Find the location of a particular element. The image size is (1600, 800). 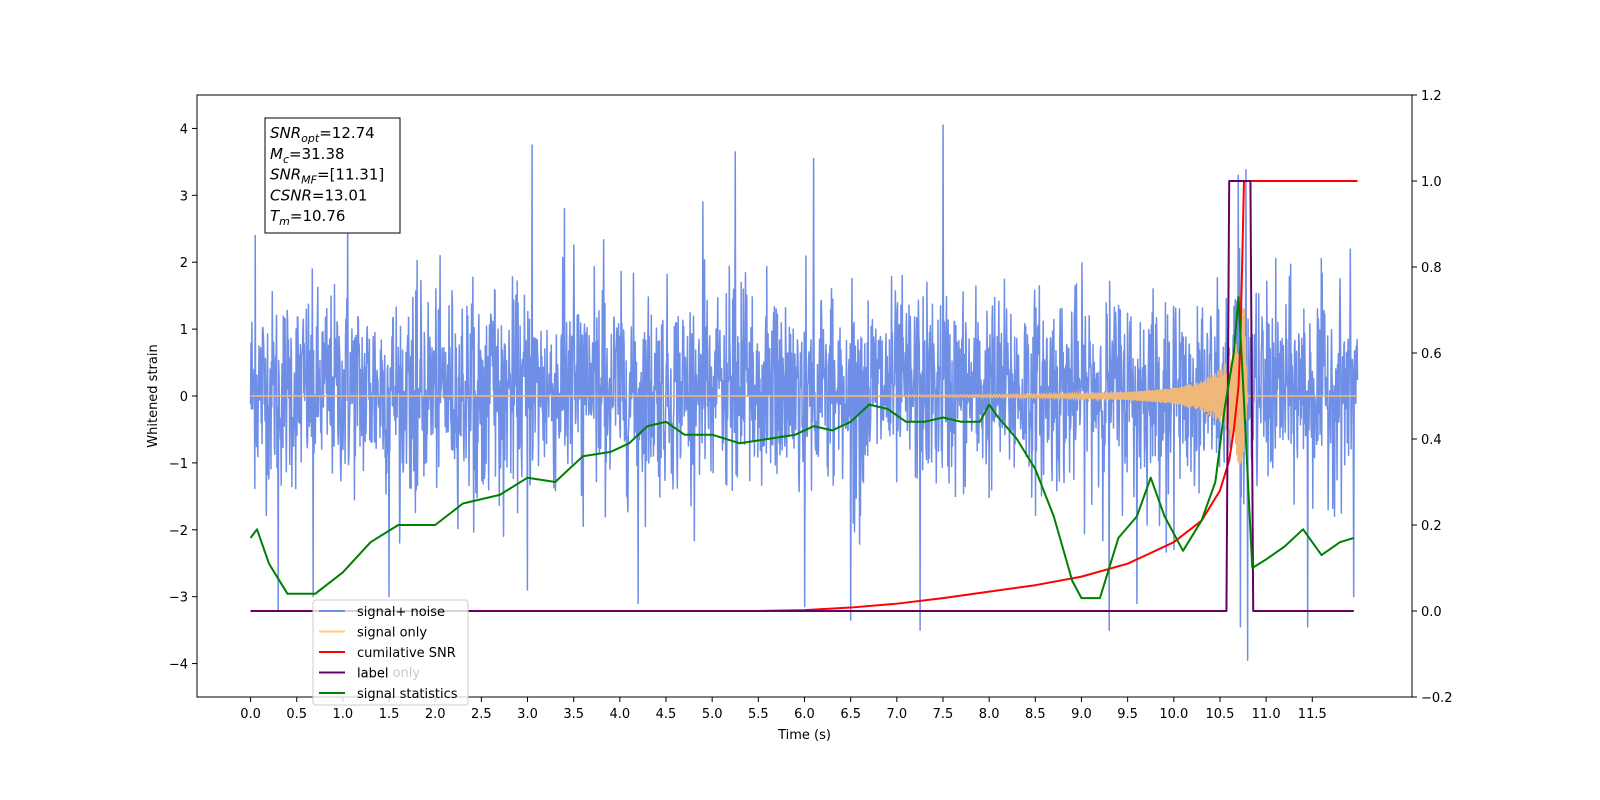

x-tick-label: 5.0 is located at coordinates (712, 714).